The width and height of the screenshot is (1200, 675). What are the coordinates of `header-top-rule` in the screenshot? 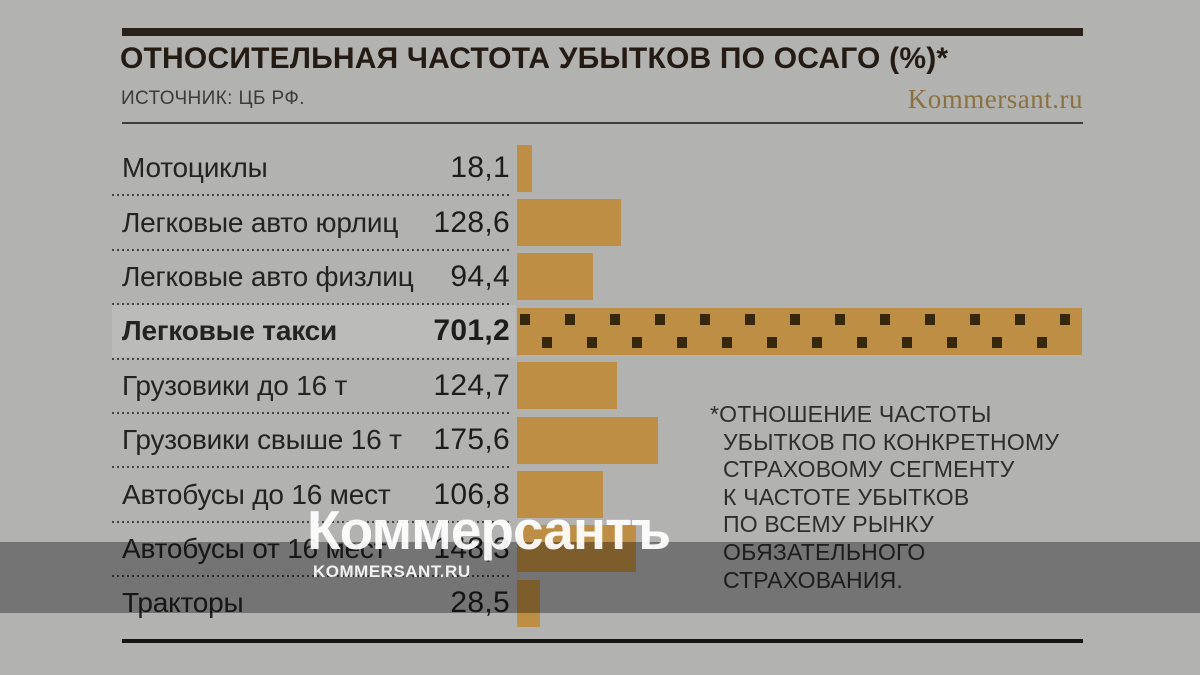 It's located at (602, 32).